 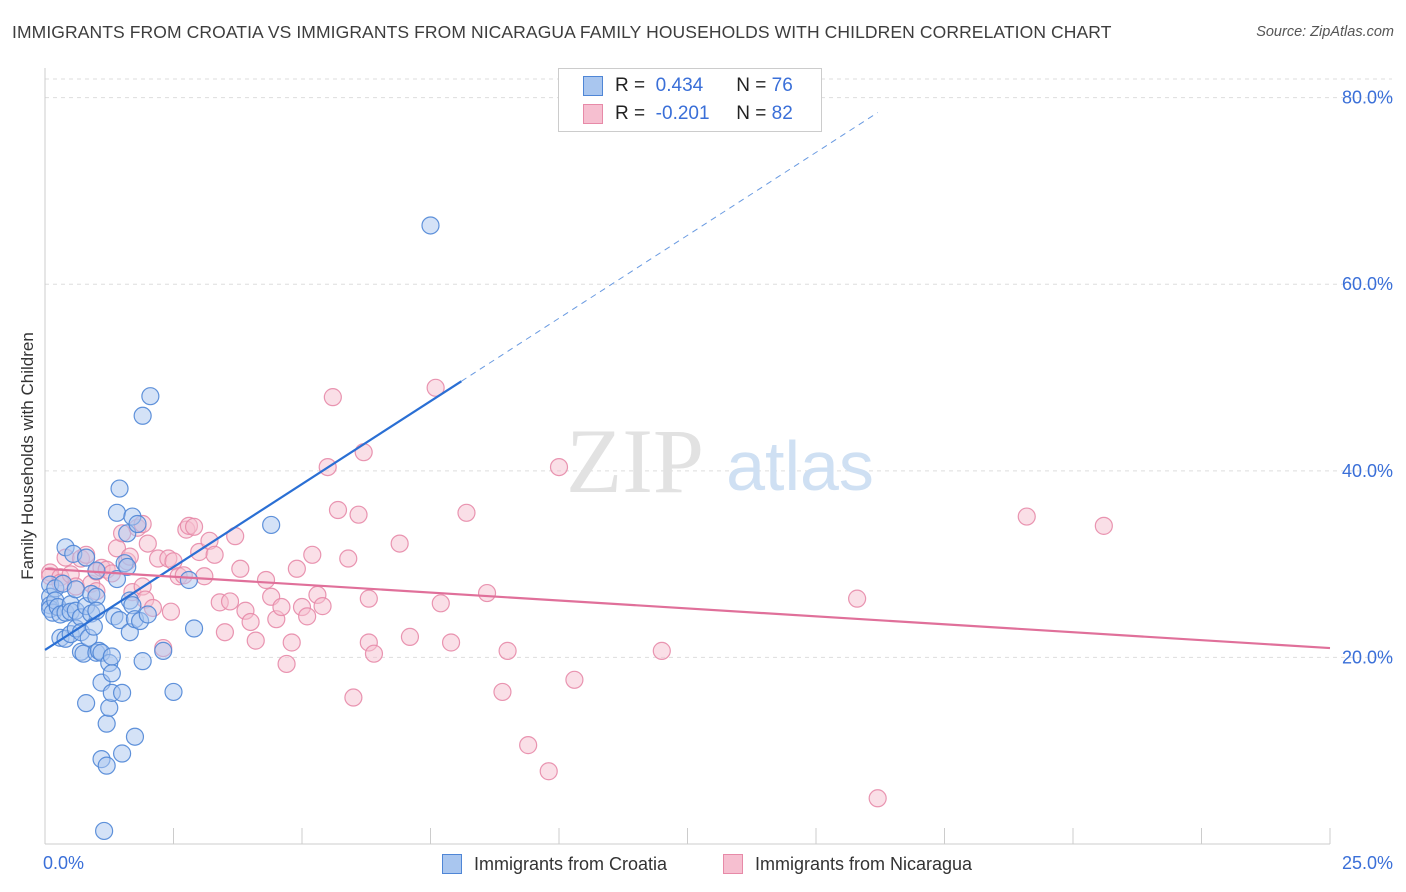 I want to click on legend-row-croatia: R = 0.434 N = 76, so click(x=688, y=86).